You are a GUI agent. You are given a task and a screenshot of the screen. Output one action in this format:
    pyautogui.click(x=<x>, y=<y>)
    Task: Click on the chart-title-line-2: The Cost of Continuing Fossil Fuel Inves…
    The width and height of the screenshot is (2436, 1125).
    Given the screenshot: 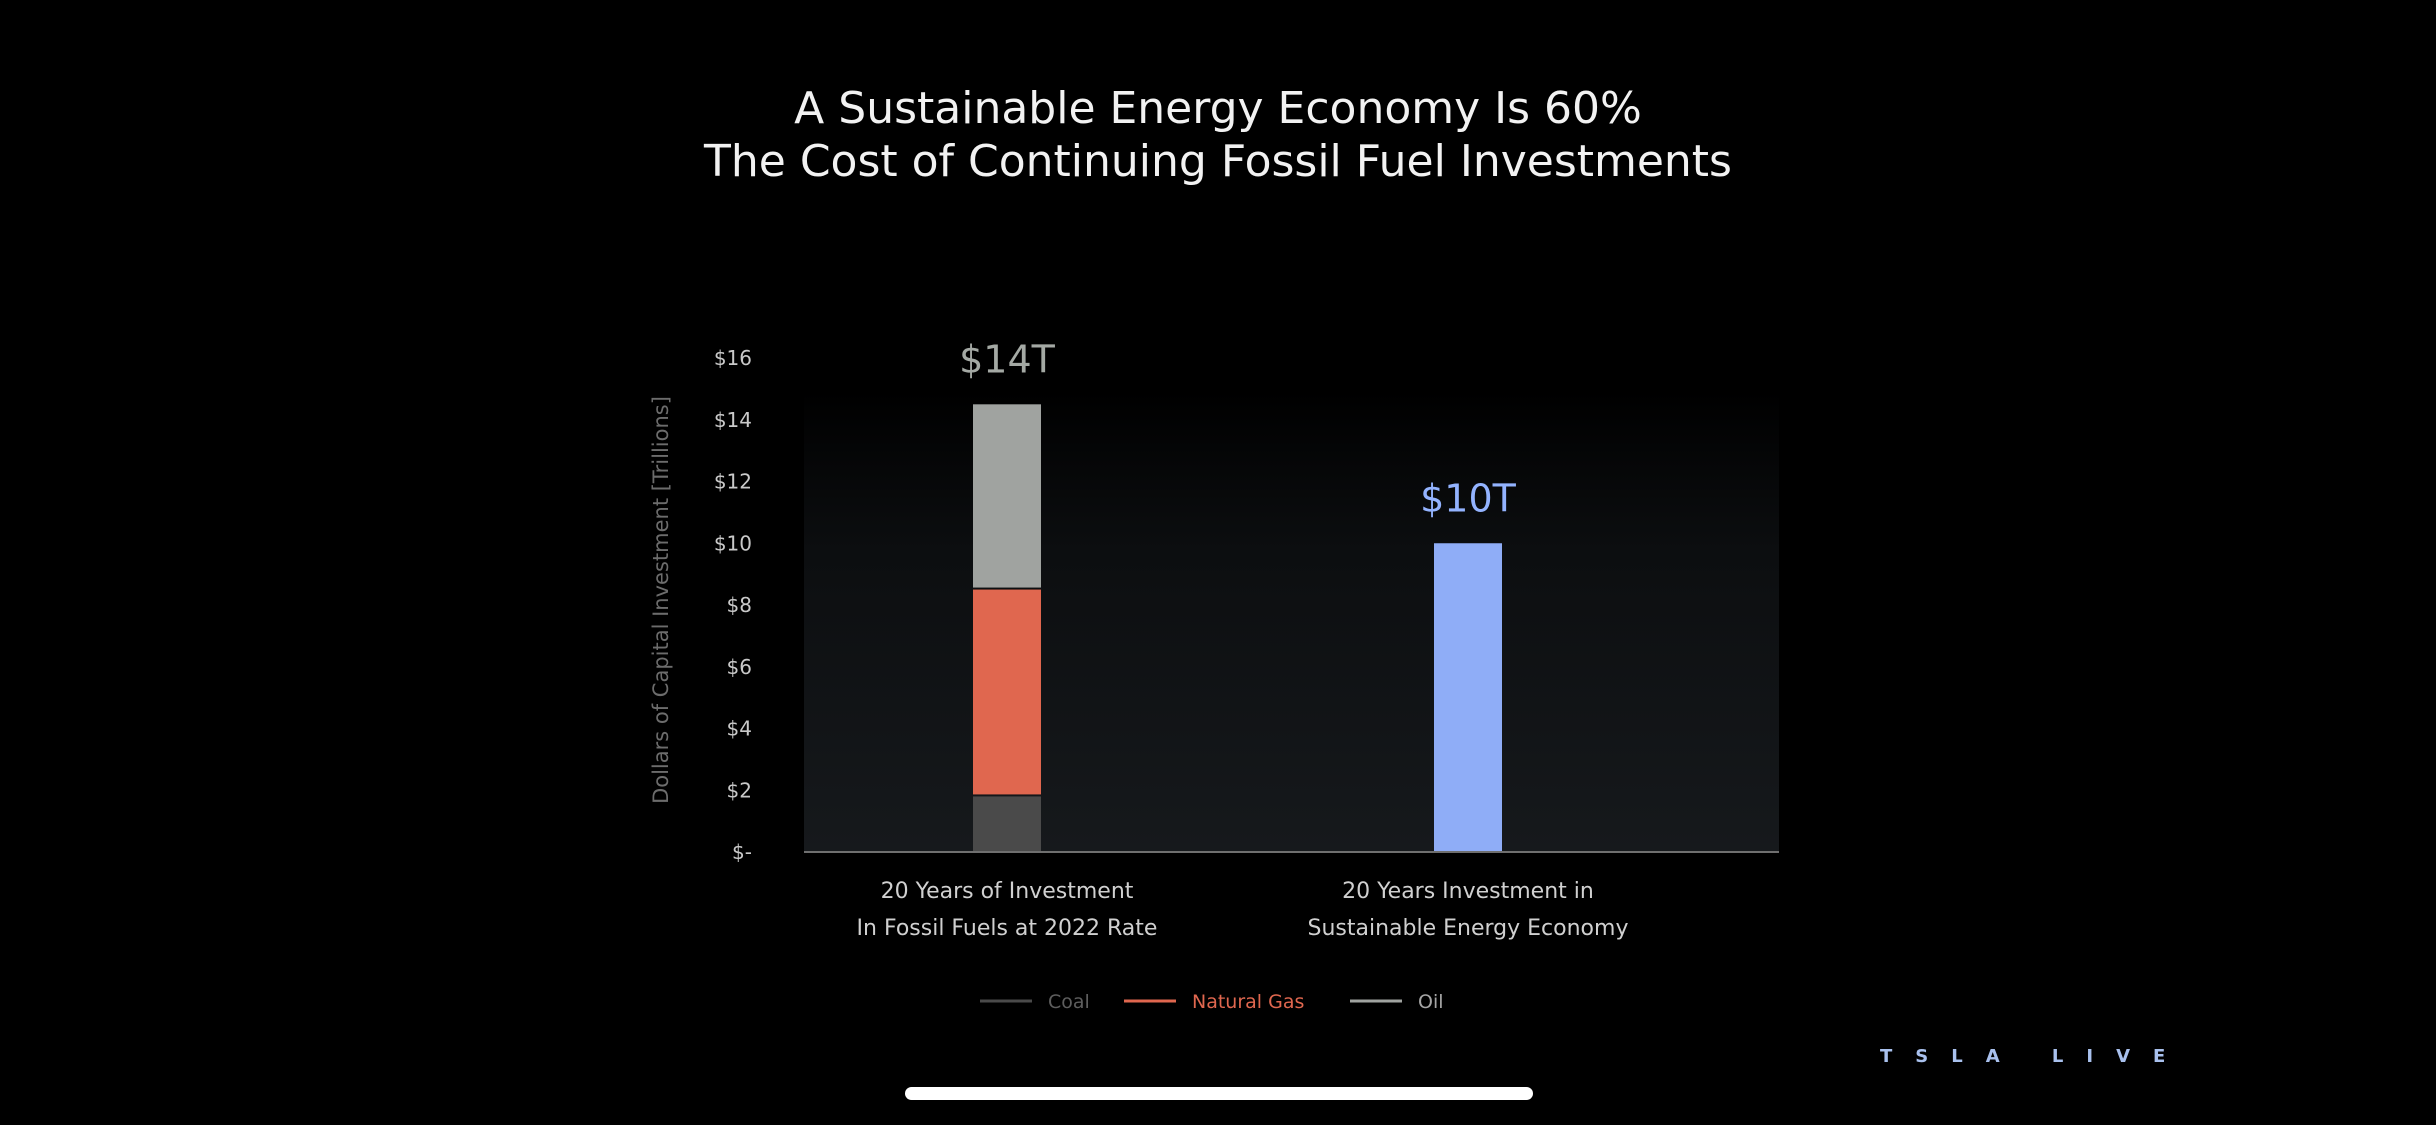 What is the action you would take?
    pyautogui.click(x=1217, y=161)
    